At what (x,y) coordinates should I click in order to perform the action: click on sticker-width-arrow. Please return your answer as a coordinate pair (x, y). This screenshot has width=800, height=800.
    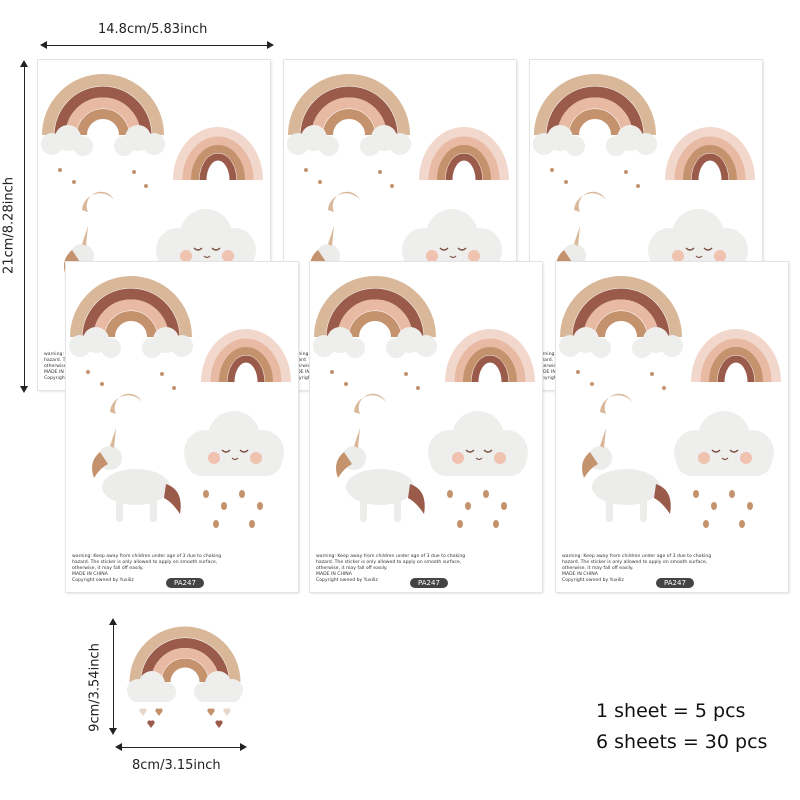
    Looking at the image, I should click on (181, 747).